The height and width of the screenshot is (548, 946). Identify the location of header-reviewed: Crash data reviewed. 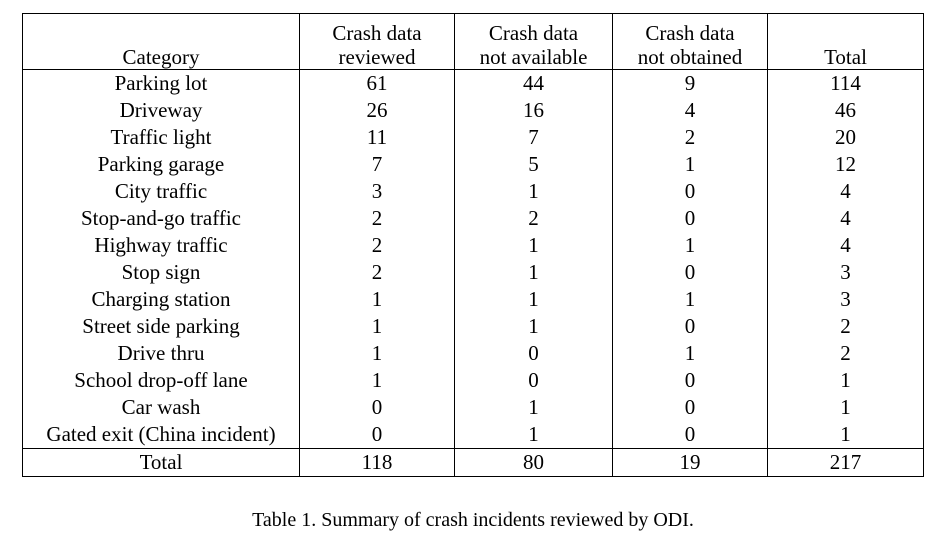
(377, 41).